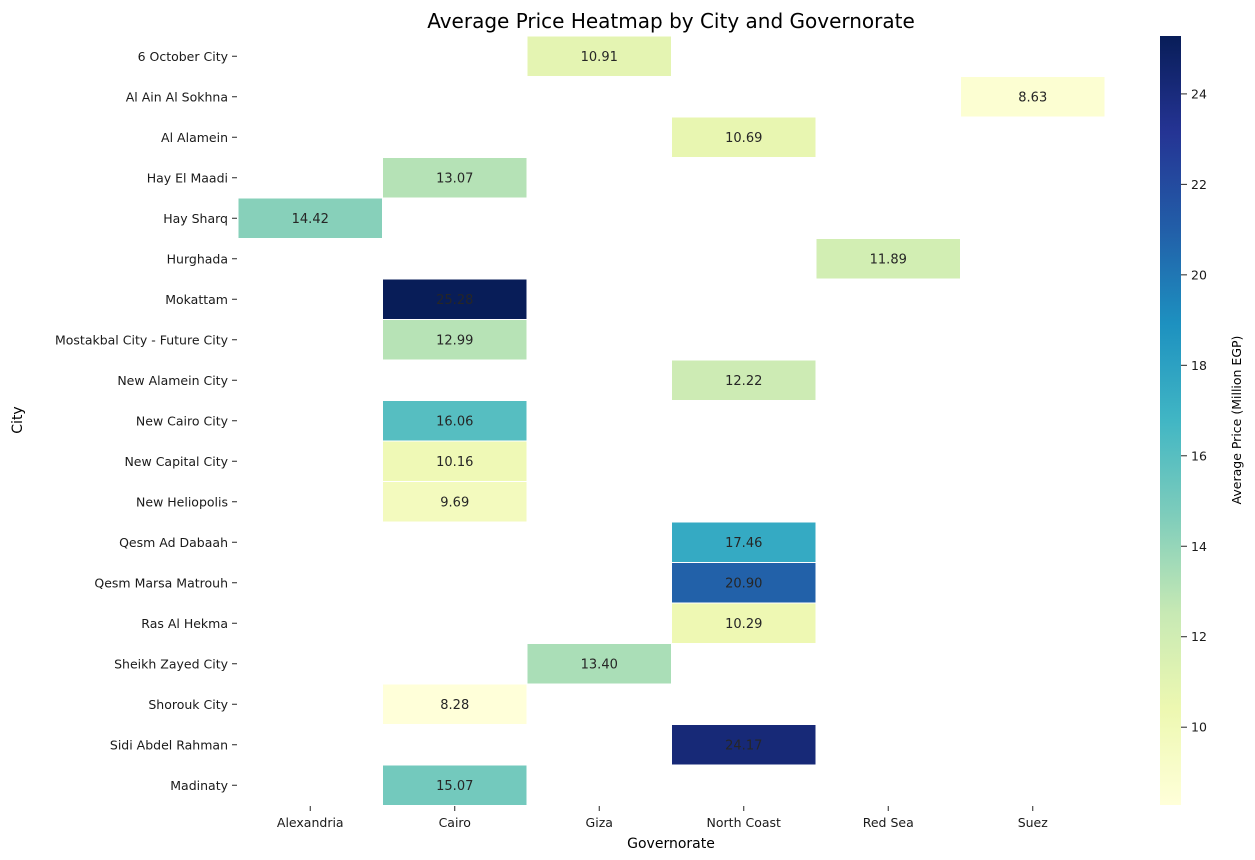 The width and height of the screenshot is (1255, 860). What do you see at coordinates (169, 744) in the screenshot?
I see `y-tick-label: Sidi Abdel Rahman` at bounding box center [169, 744].